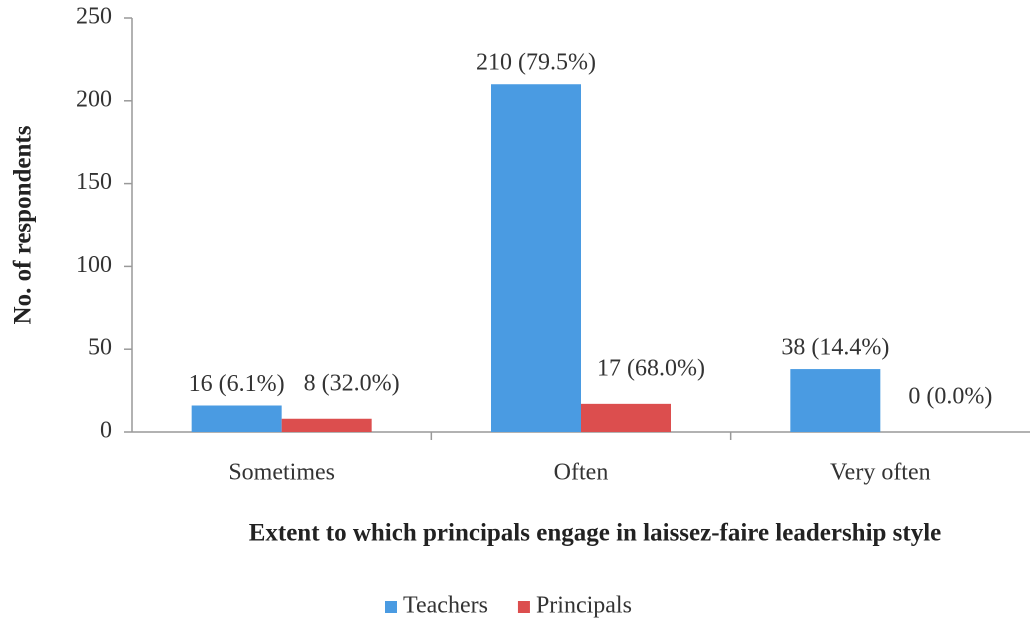  What do you see at coordinates (100, 348) in the screenshot?
I see `y-tick-label: 50` at bounding box center [100, 348].